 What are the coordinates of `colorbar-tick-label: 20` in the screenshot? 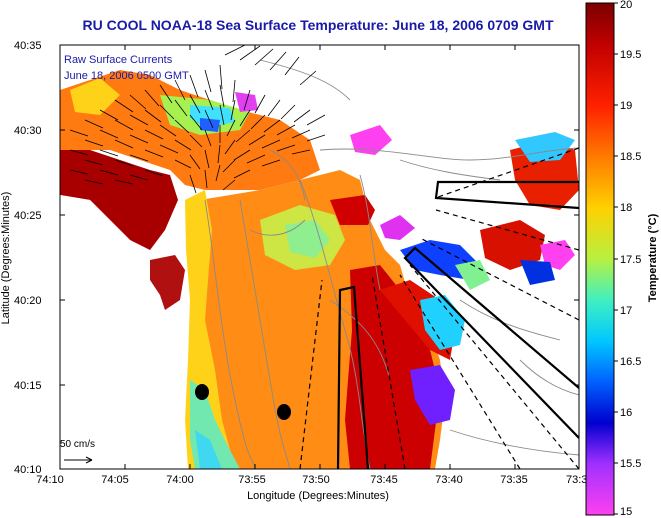 It's located at (626, 5).